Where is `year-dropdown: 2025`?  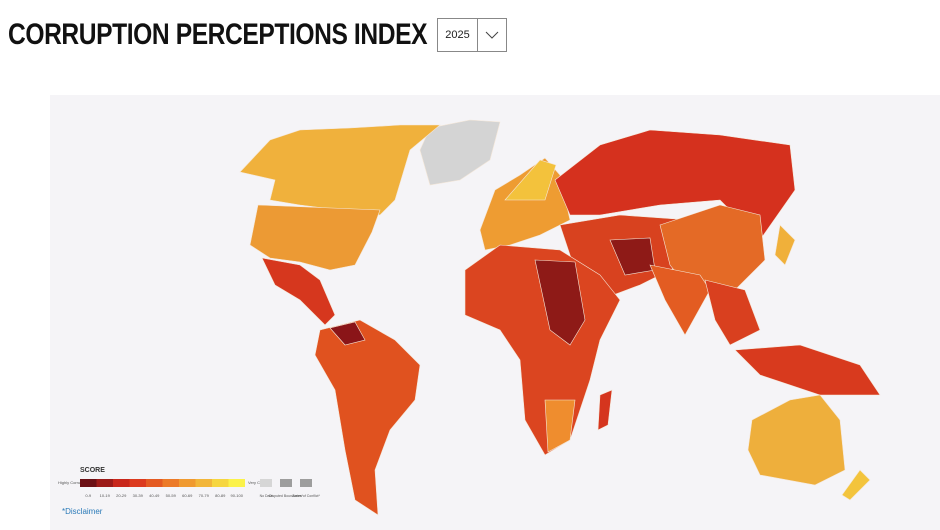
year-dropdown: 2025 is located at coordinates (472, 35).